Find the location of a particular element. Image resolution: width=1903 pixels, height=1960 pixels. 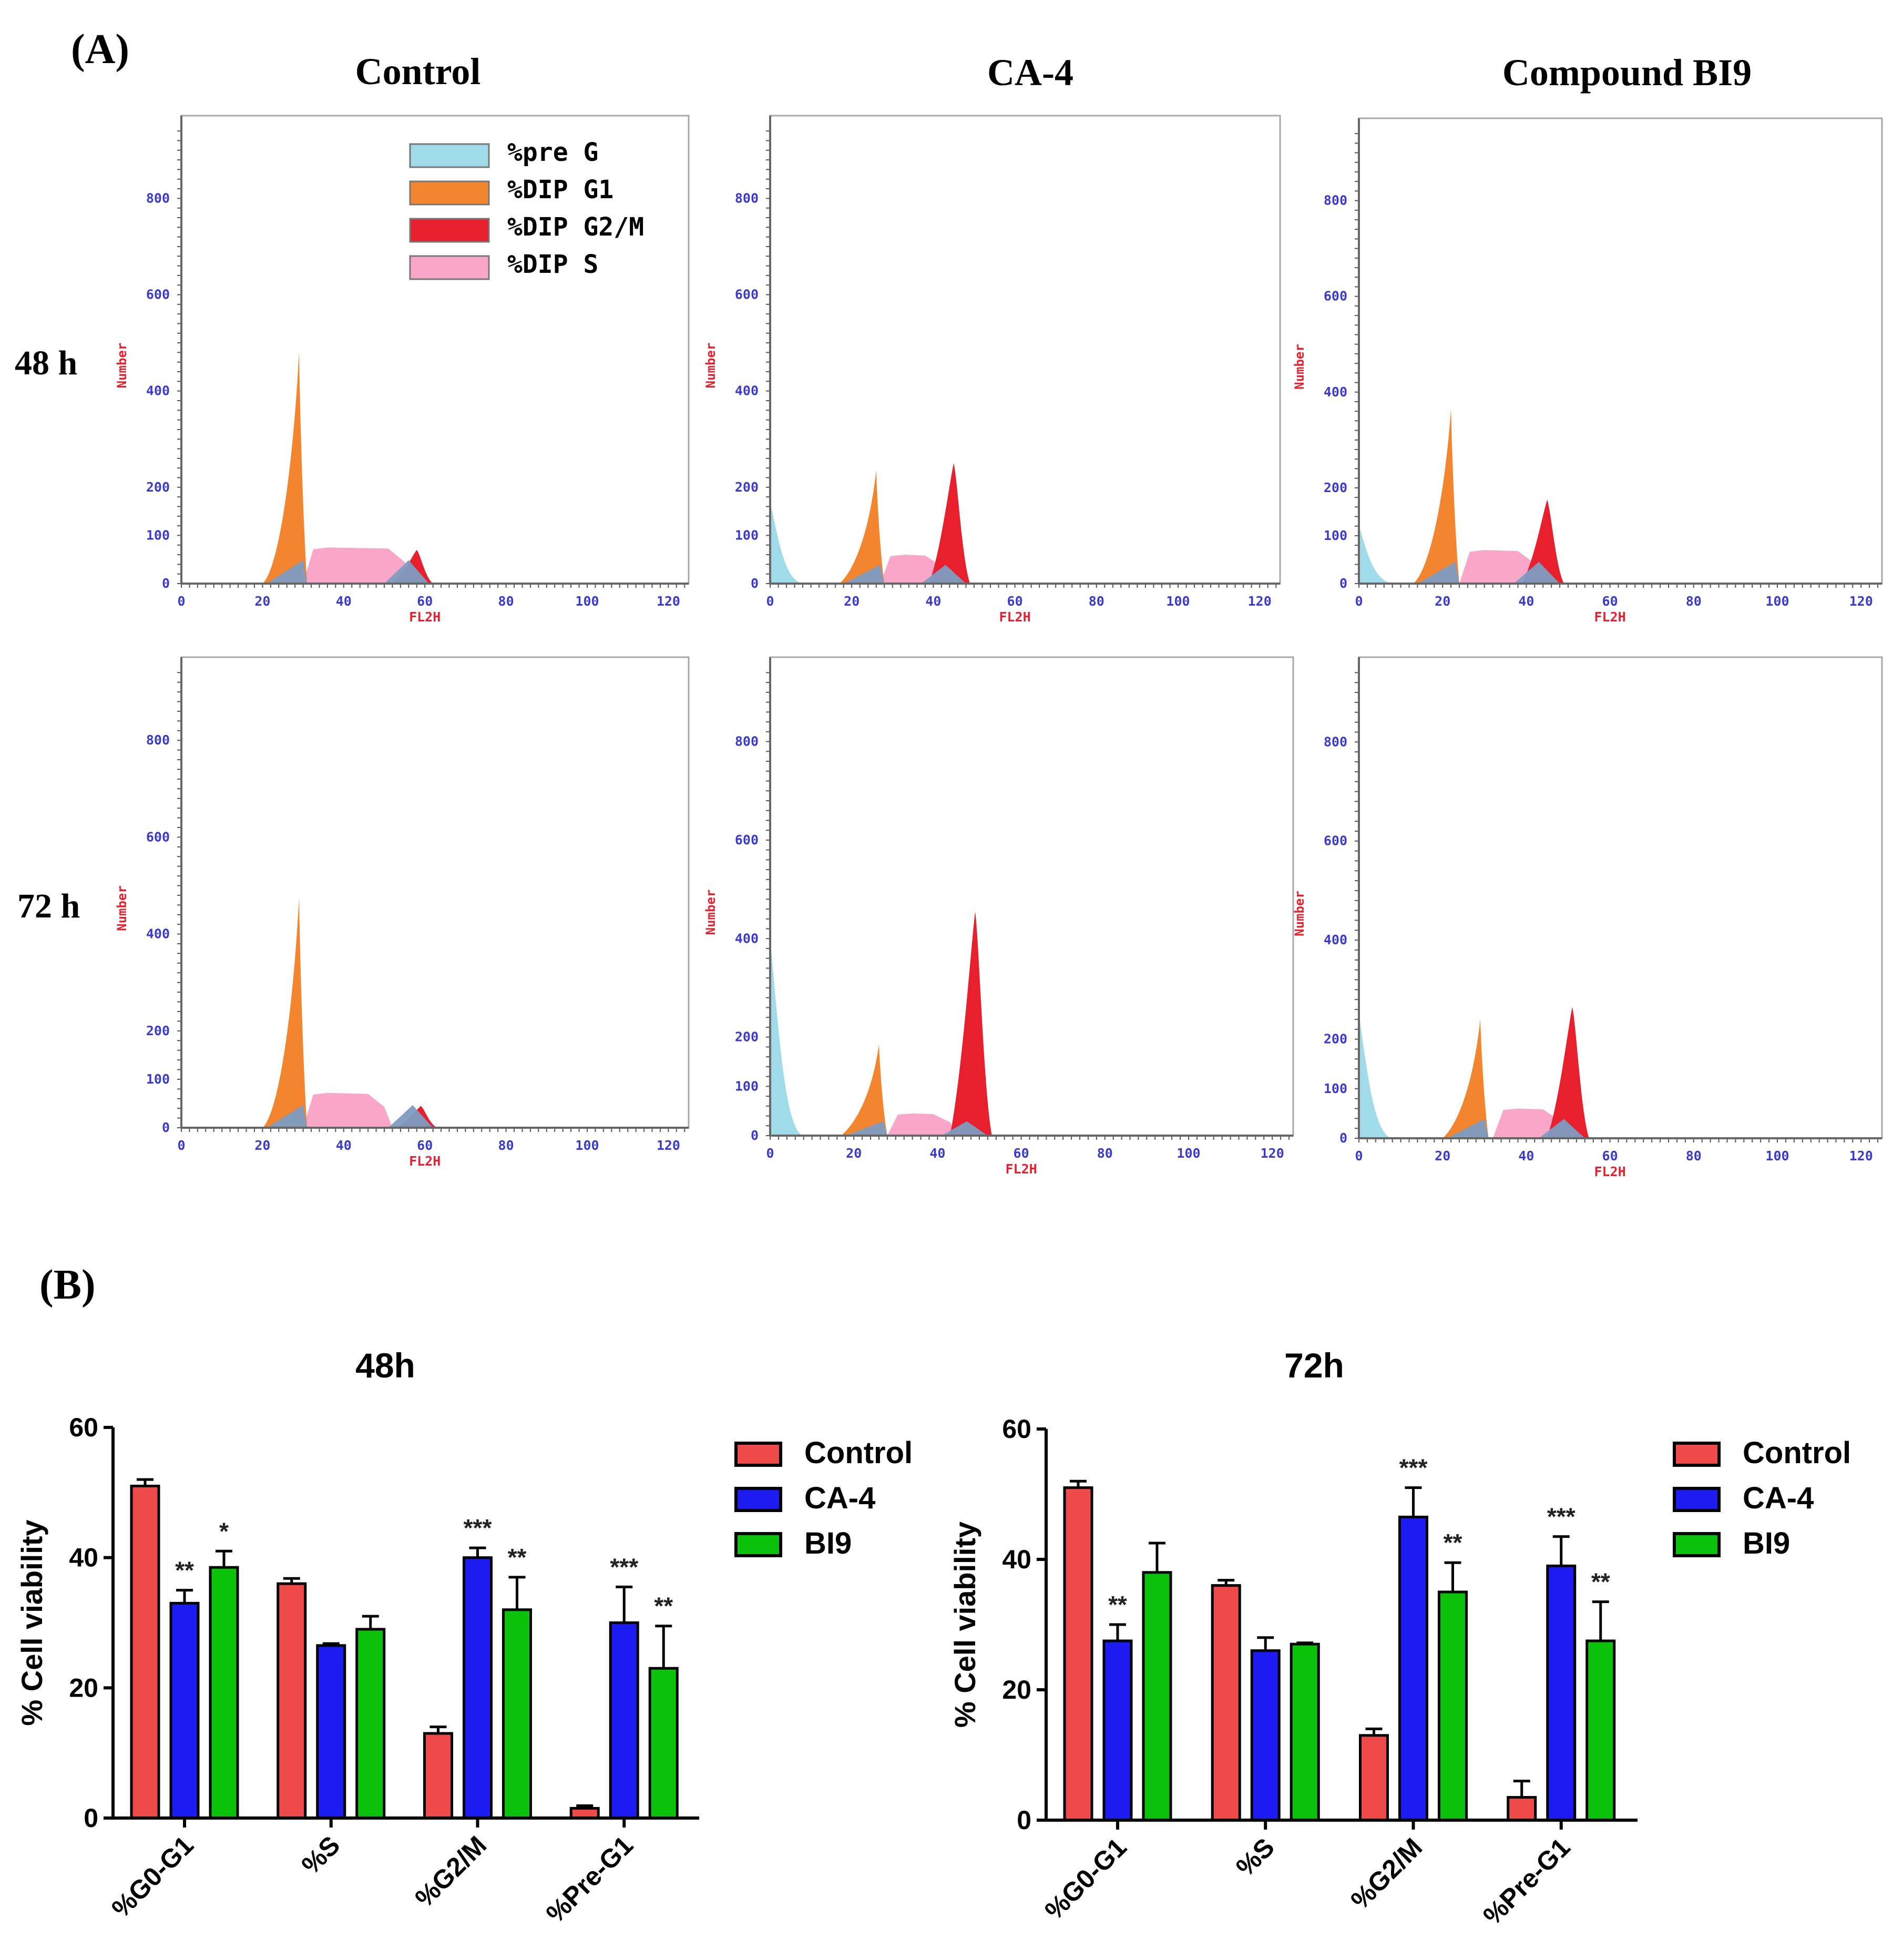

x-category-label: %Pre-G1 is located at coordinates (589, 1879).